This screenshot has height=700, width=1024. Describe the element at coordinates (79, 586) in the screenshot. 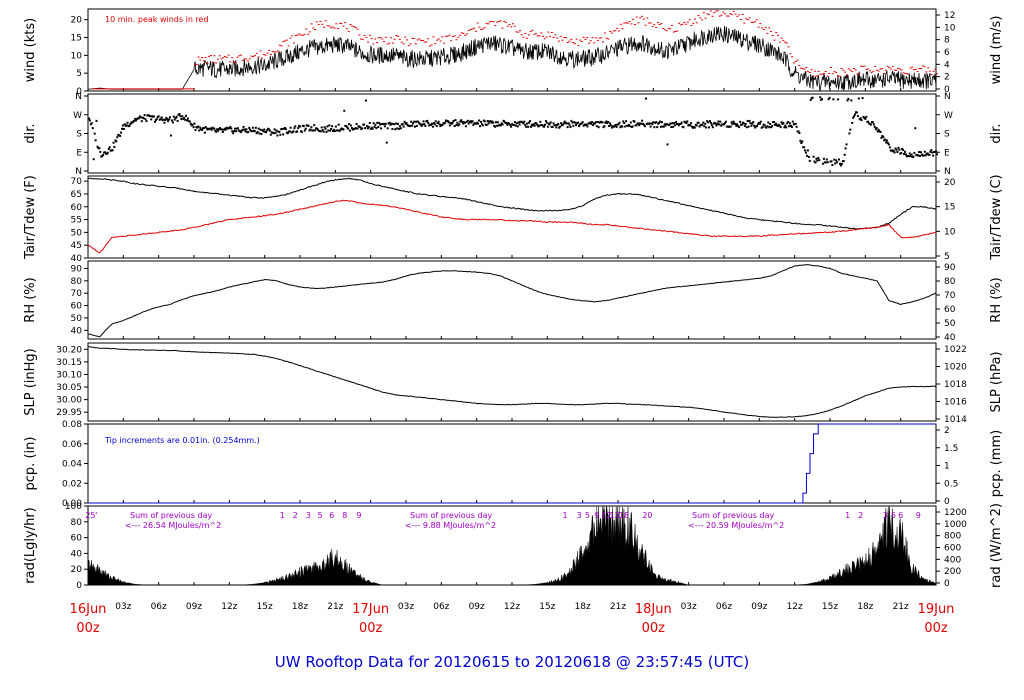

I see `y-tick-label-left: 0` at that location.